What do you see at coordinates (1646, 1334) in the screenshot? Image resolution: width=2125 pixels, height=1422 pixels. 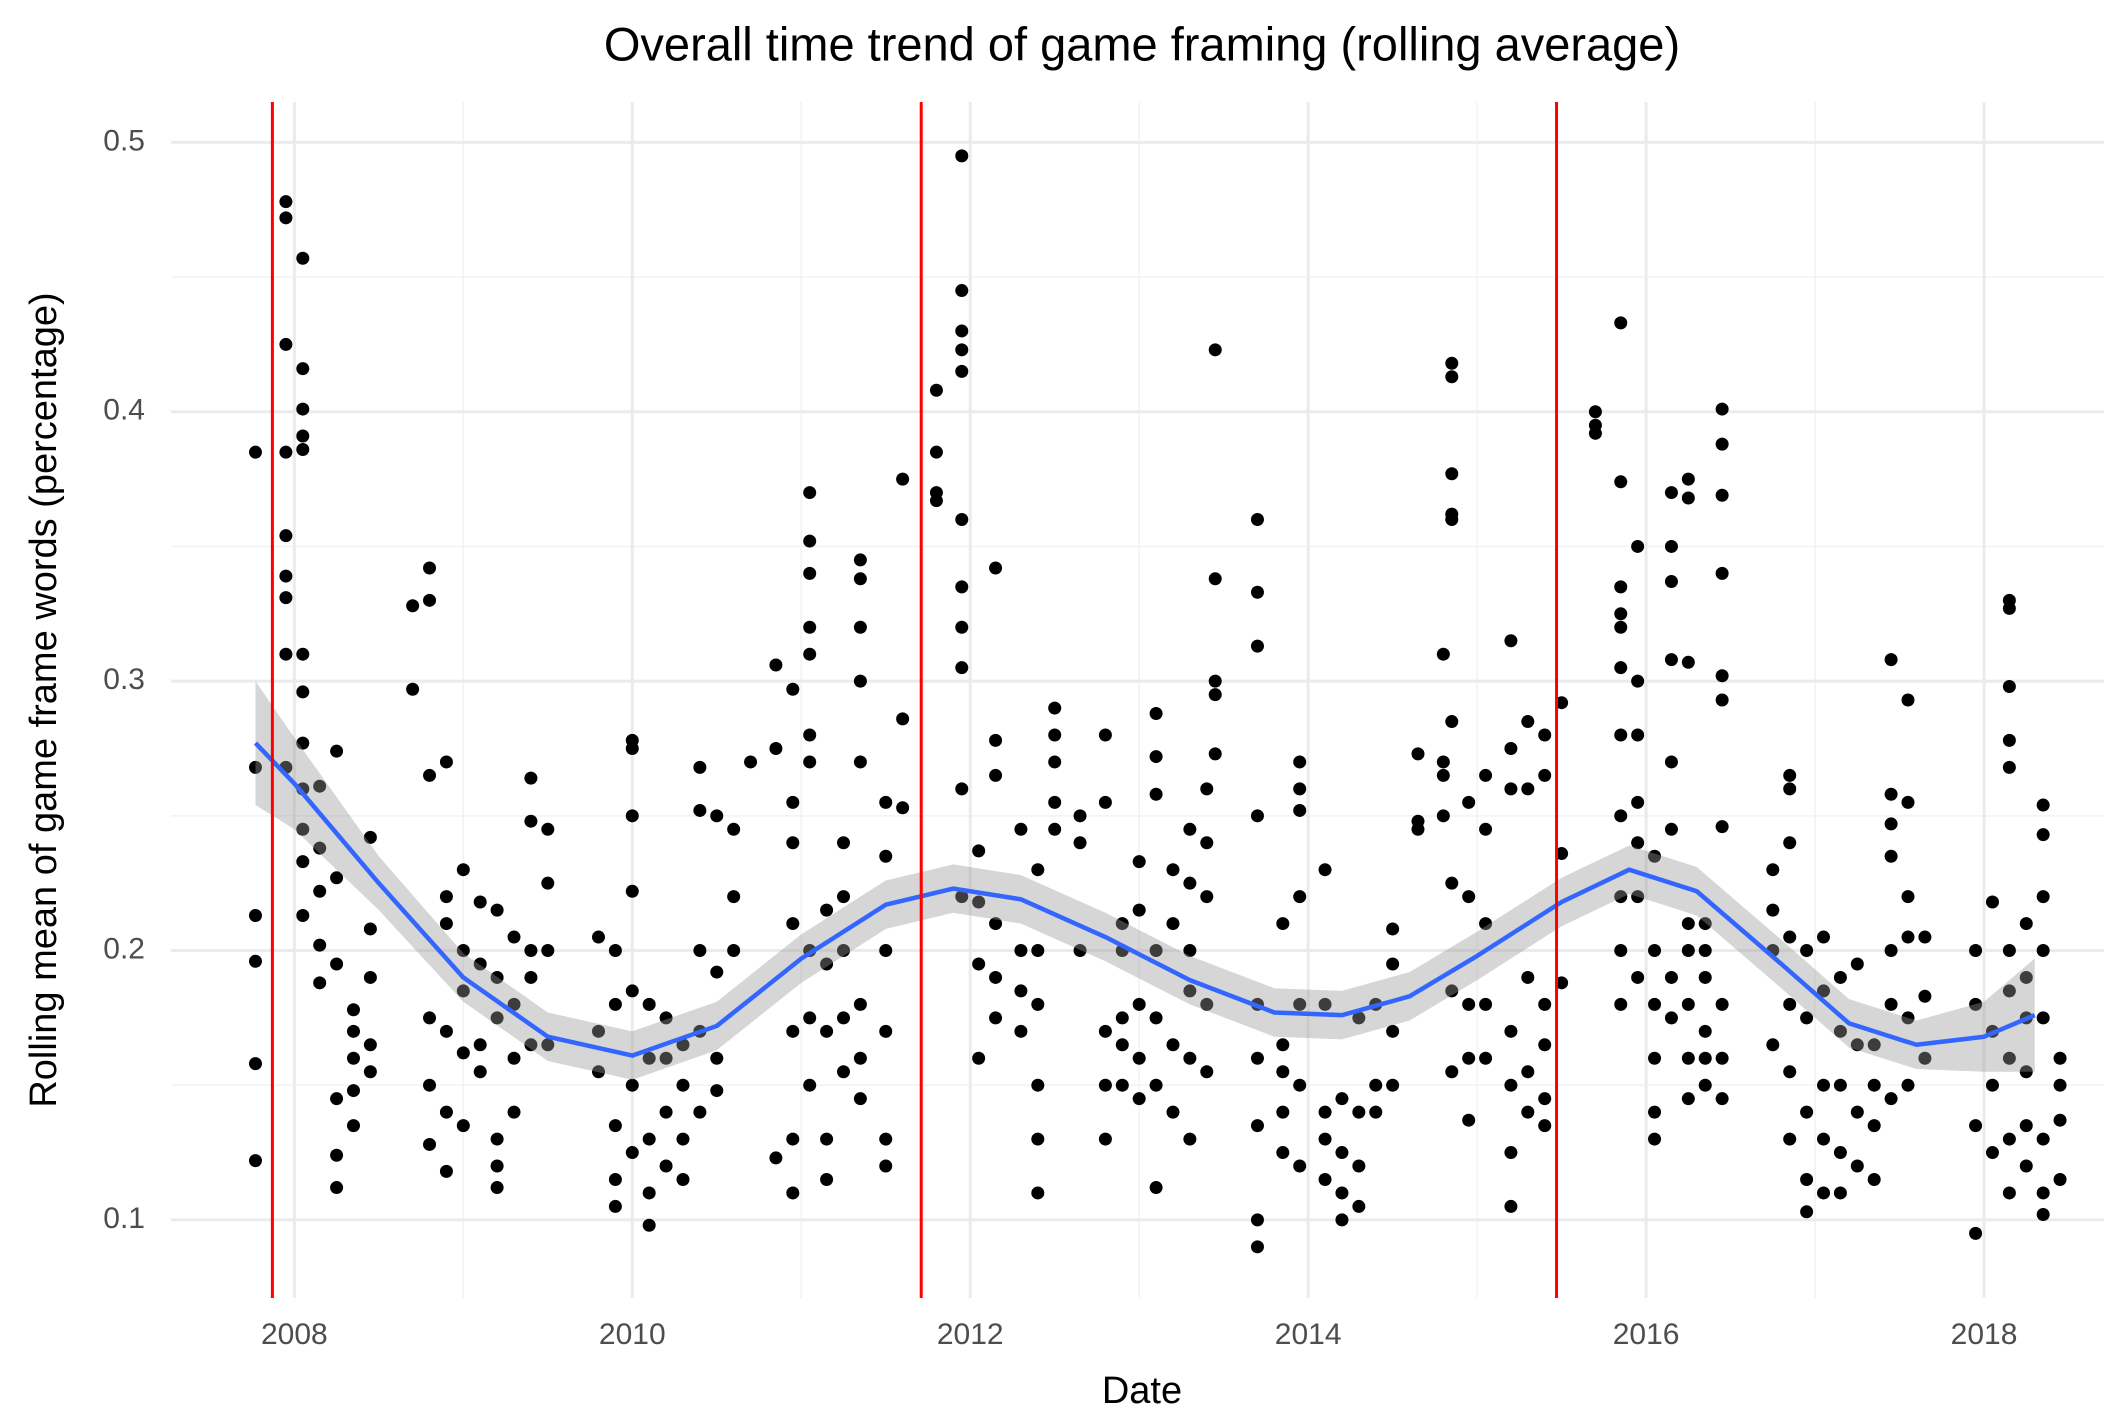 I see `x-tick-label: 2016` at bounding box center [1646, 1334].